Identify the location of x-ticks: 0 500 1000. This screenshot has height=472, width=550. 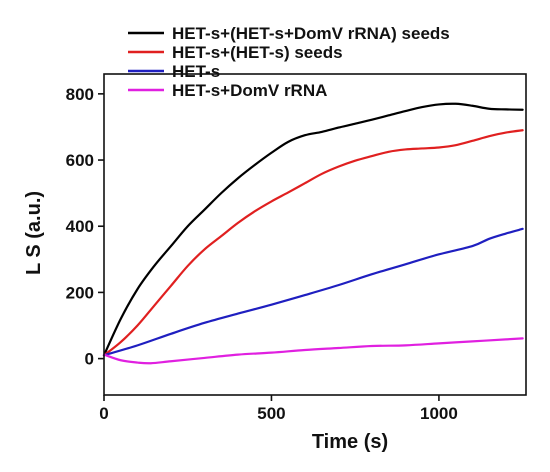
(278, 409).